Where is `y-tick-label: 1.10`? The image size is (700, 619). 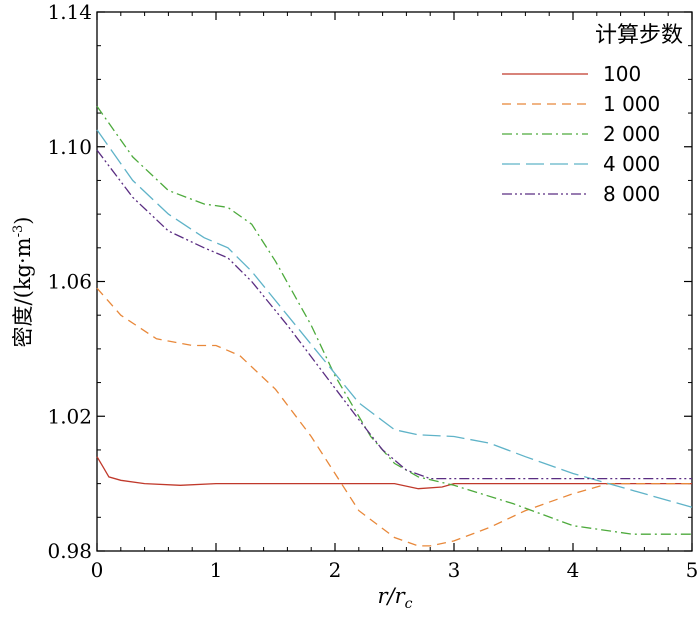 y-tick-label: 1.10 is located at coordinates (69, 147).